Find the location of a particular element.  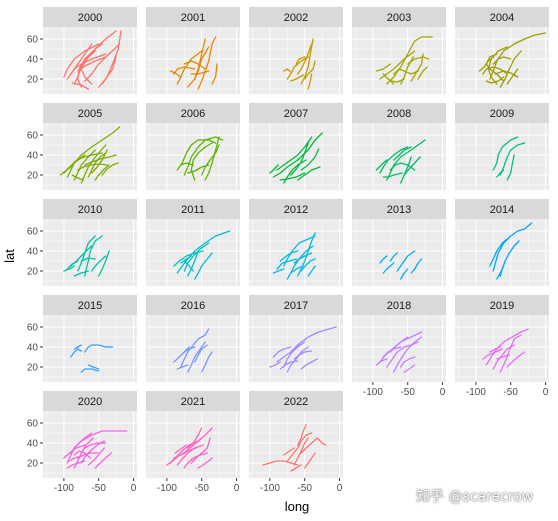

tracks-2005 is located at coordinates (90, 155).